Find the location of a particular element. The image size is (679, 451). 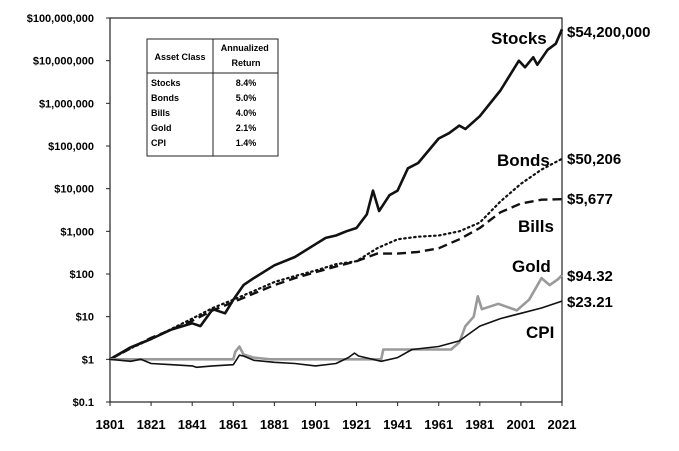

table-header-annualized-return: Annualized Return is located at coordinates (246, 55).